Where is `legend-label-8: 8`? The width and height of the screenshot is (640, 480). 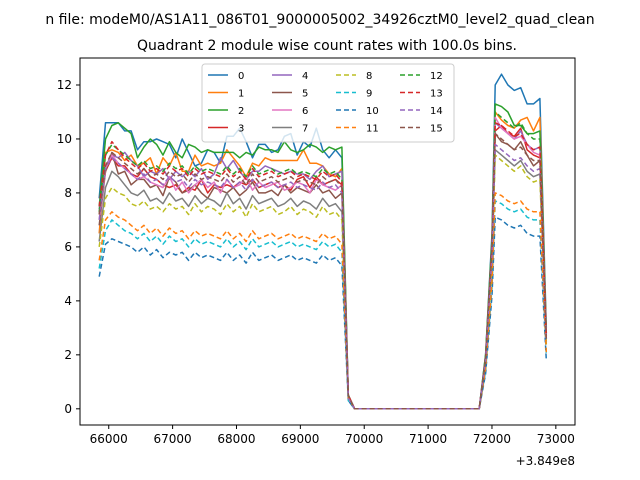
legend-label-8: 8 is located at coordinates (369, 76).